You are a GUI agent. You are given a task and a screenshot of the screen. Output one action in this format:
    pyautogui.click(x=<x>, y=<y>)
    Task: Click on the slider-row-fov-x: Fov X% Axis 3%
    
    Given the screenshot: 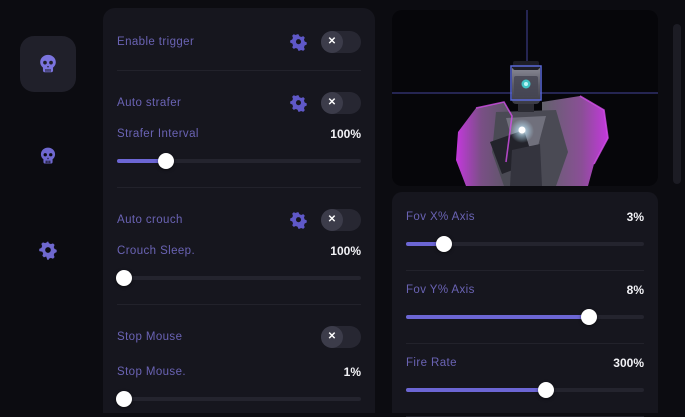 What is the action you would take?
    pyautogui.click(x=525, y=231)
    